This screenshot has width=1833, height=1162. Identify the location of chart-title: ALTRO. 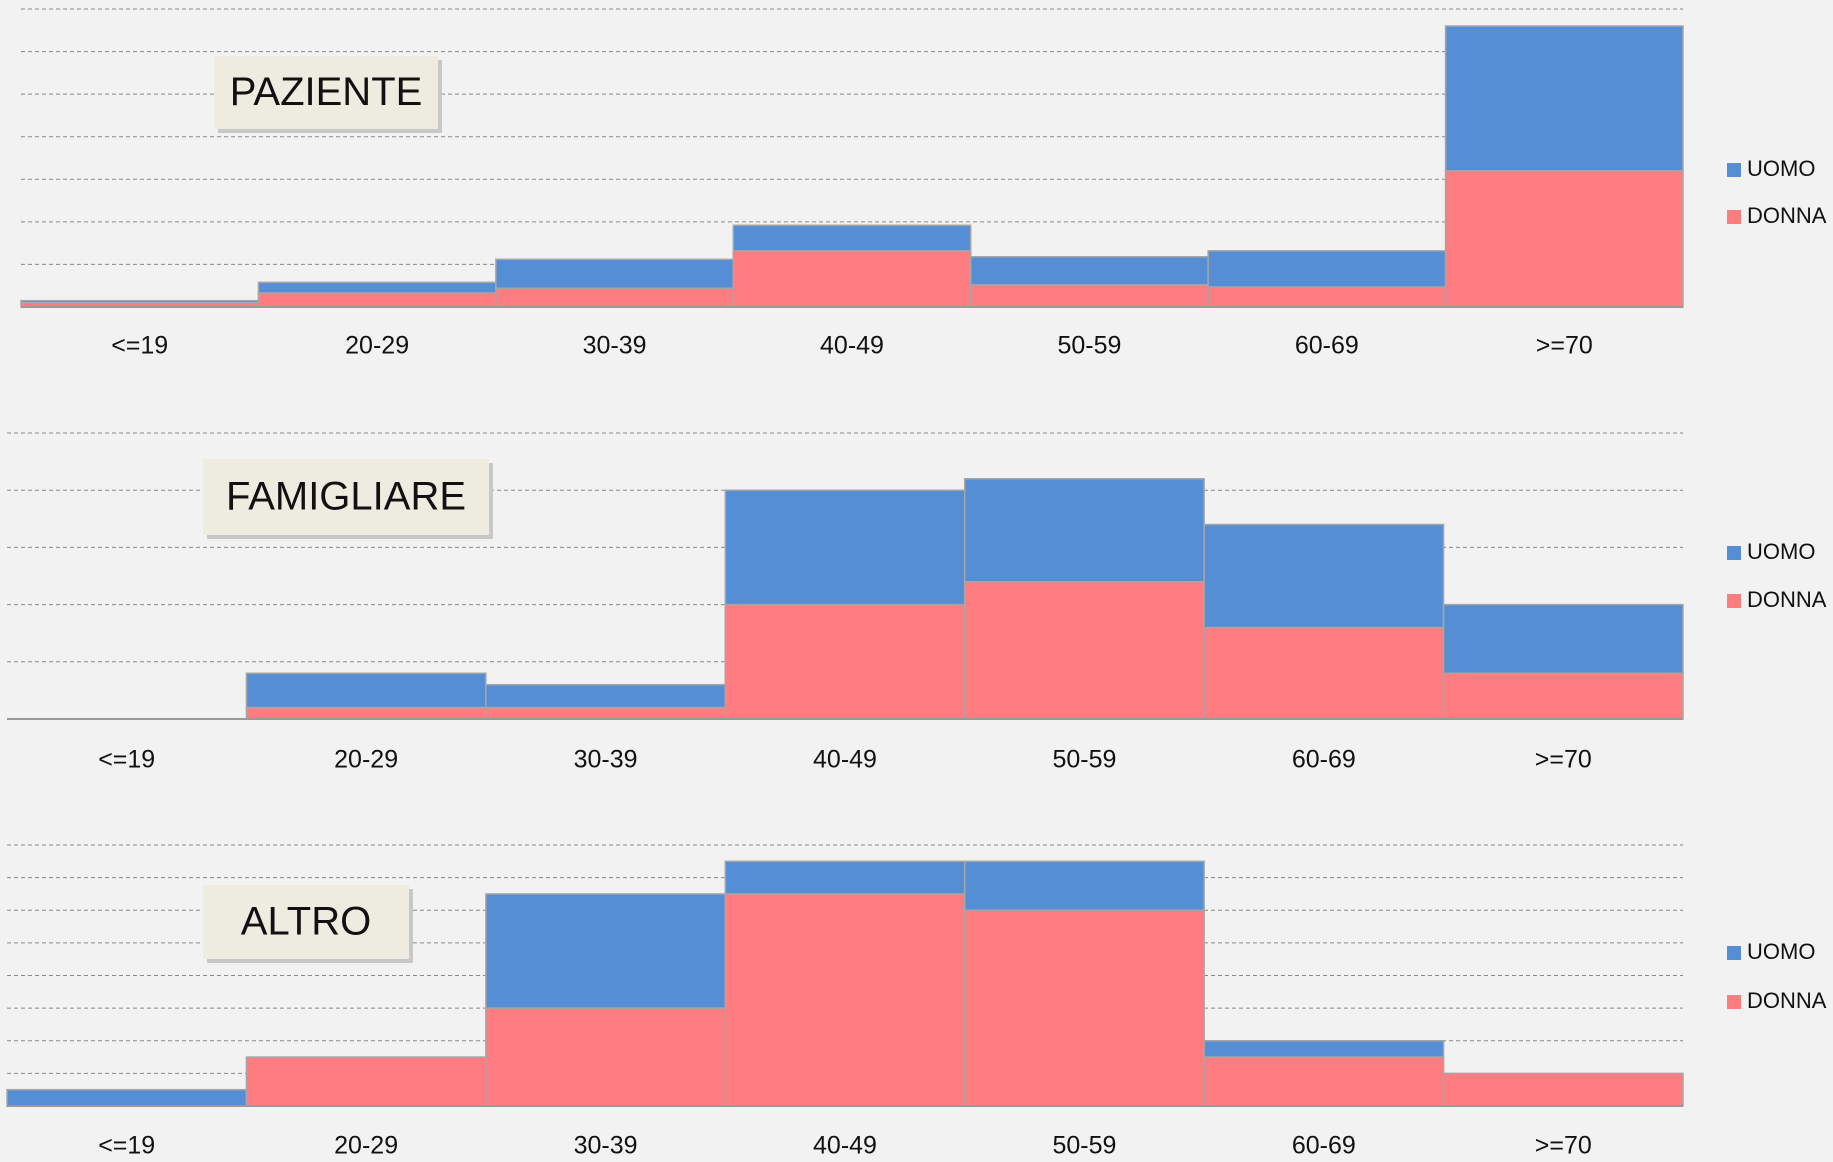
(306, 922).